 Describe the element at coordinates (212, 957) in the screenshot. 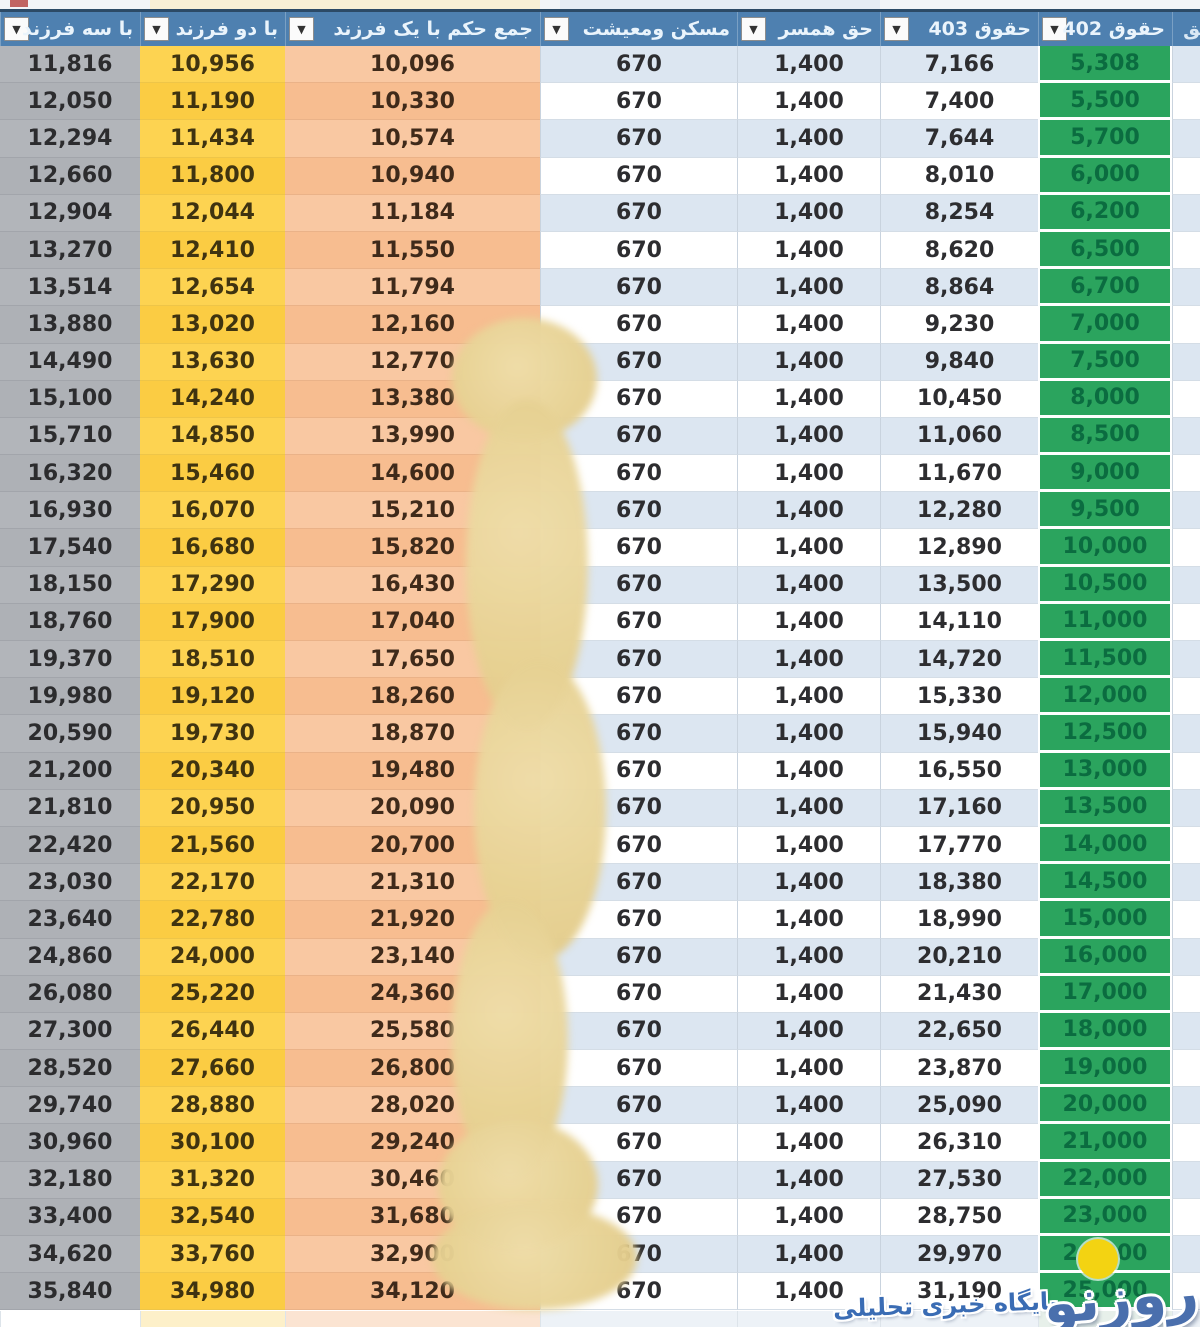

I see `cell-two_children: 24,000` at that location.